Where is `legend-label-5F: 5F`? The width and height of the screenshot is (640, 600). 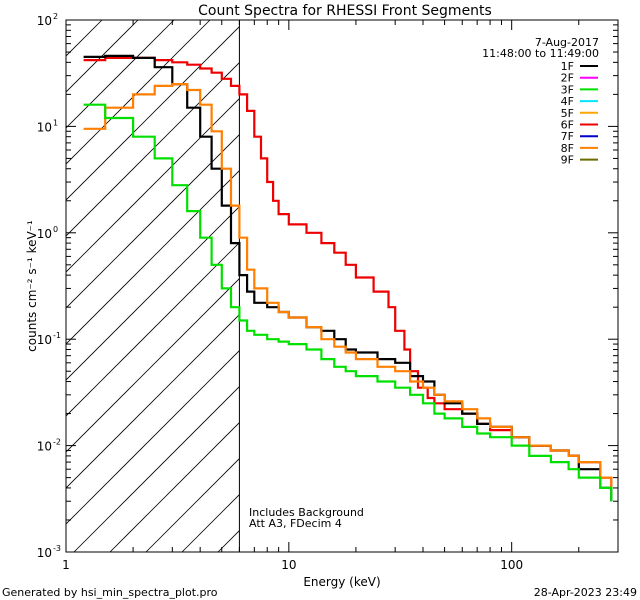 legend-label-5F: 5F is located at coordinates (567, 113).